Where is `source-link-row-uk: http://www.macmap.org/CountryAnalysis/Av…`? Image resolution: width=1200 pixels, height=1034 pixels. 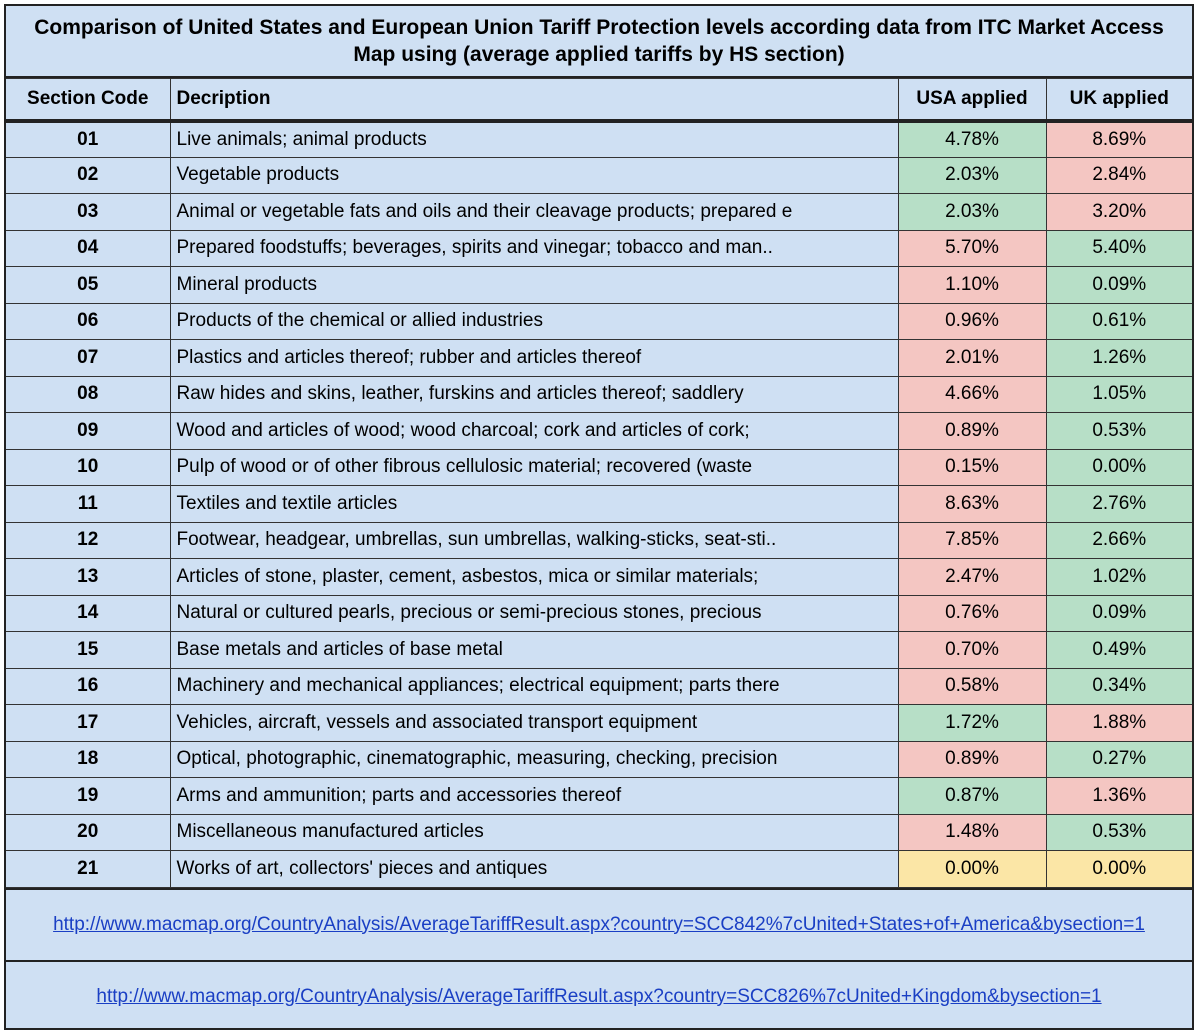 source-link-row-uk: http://www.macmap.org/CountryAnalysis/Av… is located at coordinates (599, 997).